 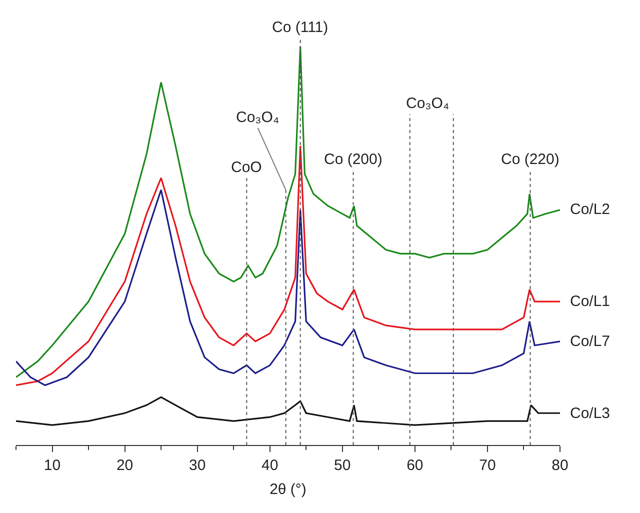 What do you see at coordinates (342, 465) in the screenshot?
I see `x-tick-label: 50` at bounding box center [342, 465].